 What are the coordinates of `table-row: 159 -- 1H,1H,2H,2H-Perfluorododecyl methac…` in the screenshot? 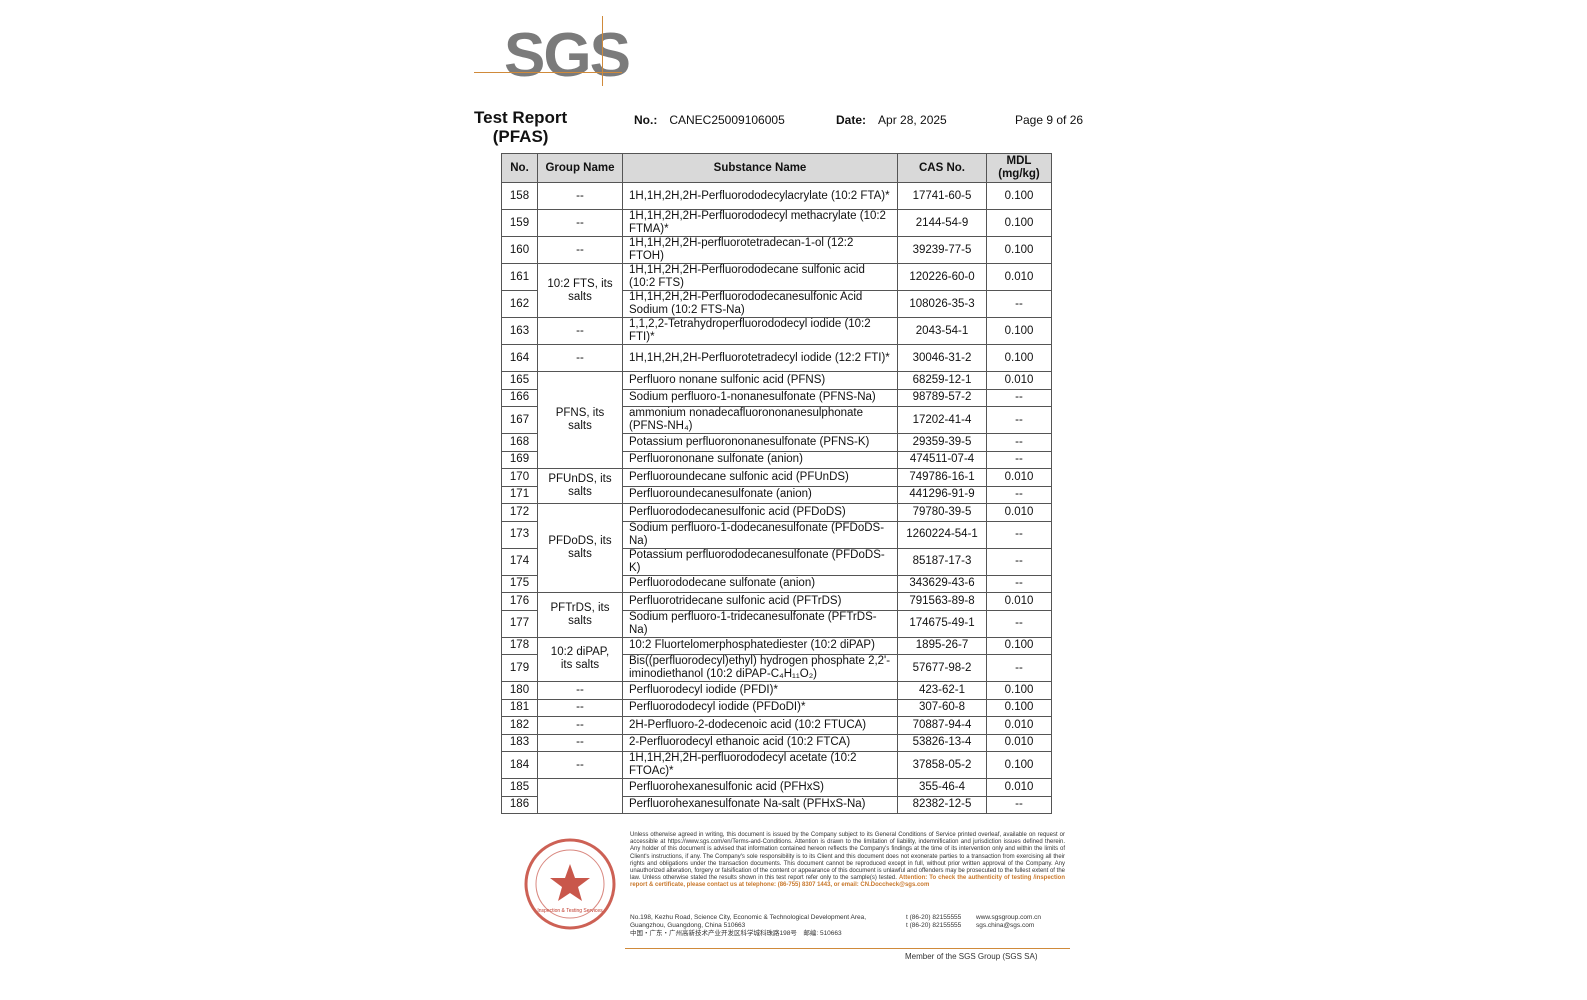 It's located at (776, 223).